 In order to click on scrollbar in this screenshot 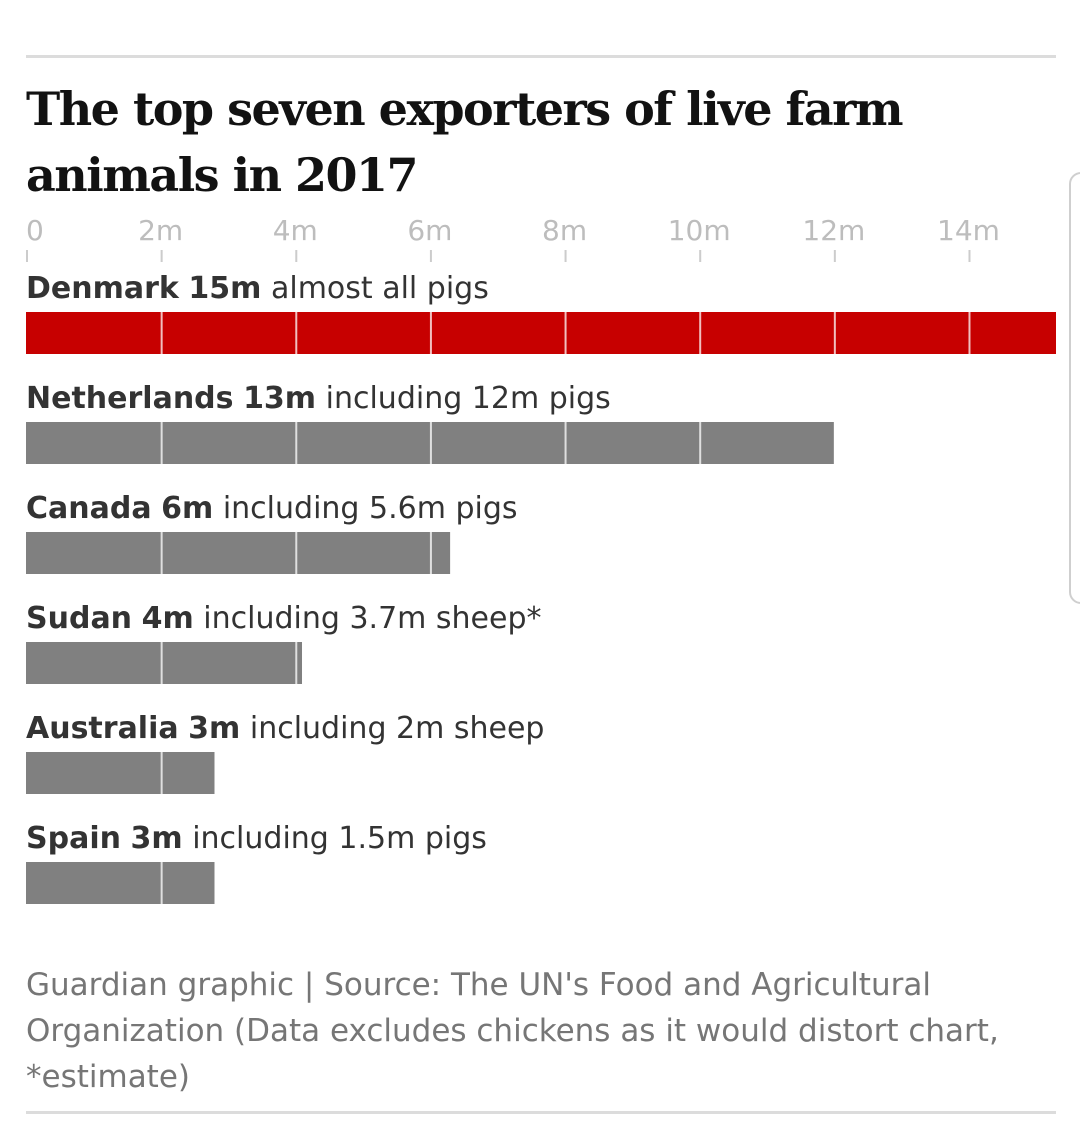, I will do `click(1074, 388)`.